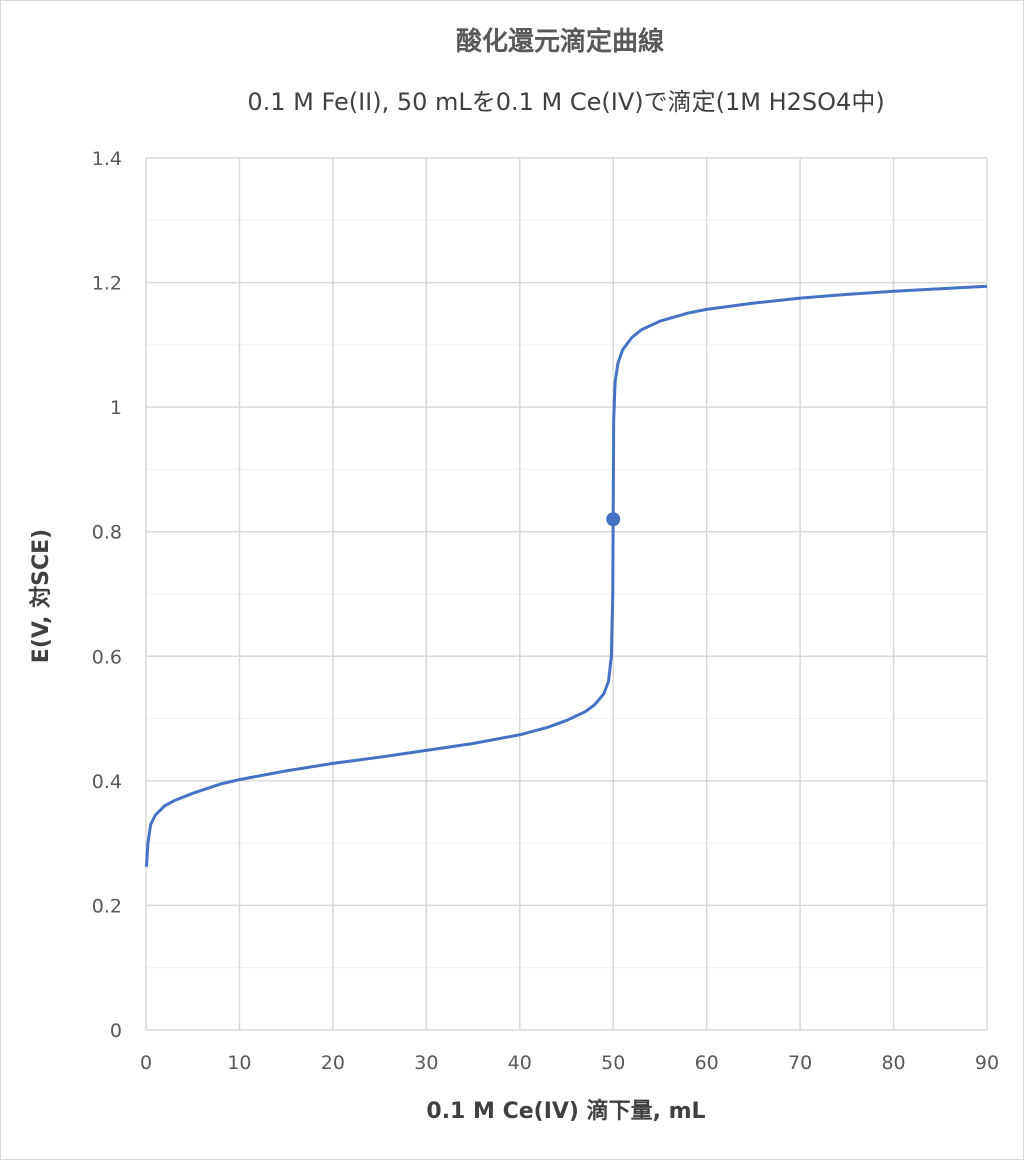  What do you see at coordinates (146, 1063) in the screenshot?
I see `x-tick-label: 0` at bounding box center [146, 1063].